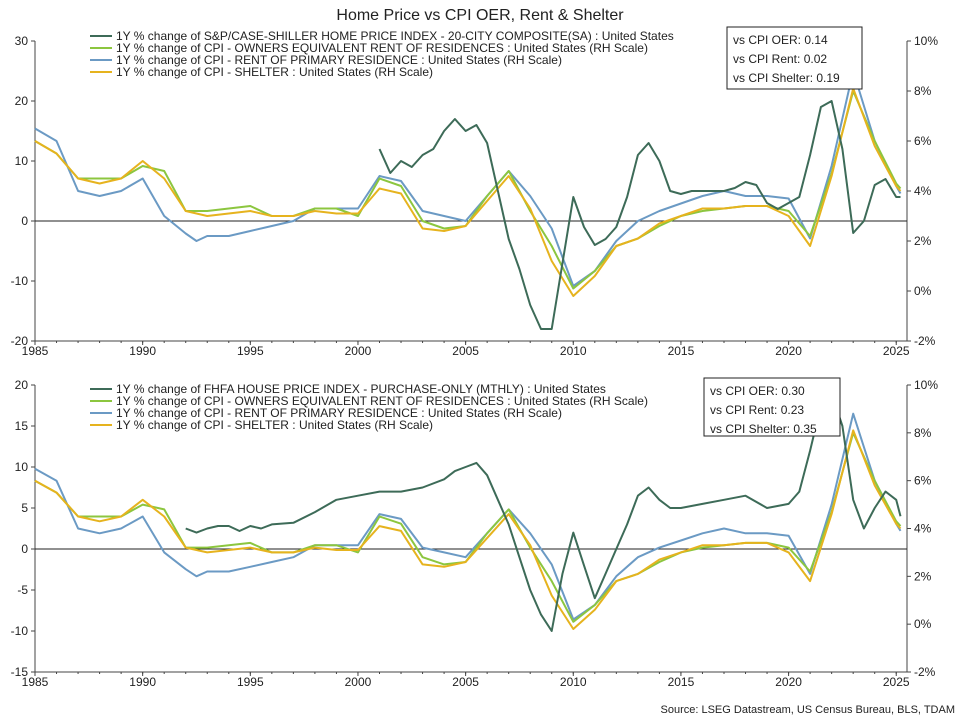 The width and height of the screenshot is (960, 720). Describe the element at coordinates (22, 590) in the screenshot. I see `left-tick-label: -5` at that location.